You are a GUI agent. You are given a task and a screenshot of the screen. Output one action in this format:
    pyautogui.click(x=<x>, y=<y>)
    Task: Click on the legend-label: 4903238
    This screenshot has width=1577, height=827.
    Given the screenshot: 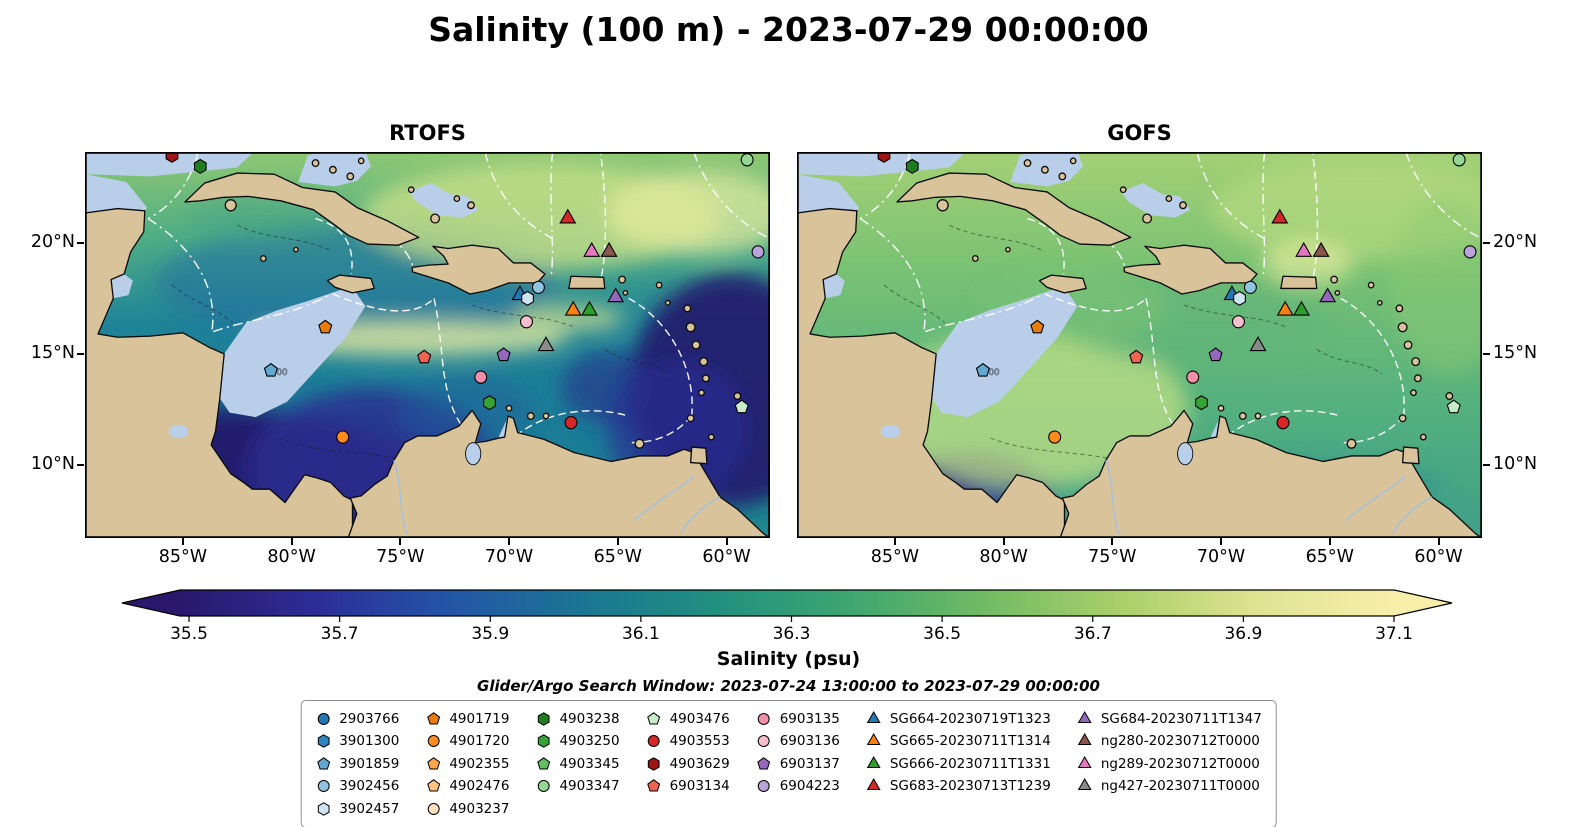 What is the action you would take?
    pyautogui.click(x=589, y=718)
    